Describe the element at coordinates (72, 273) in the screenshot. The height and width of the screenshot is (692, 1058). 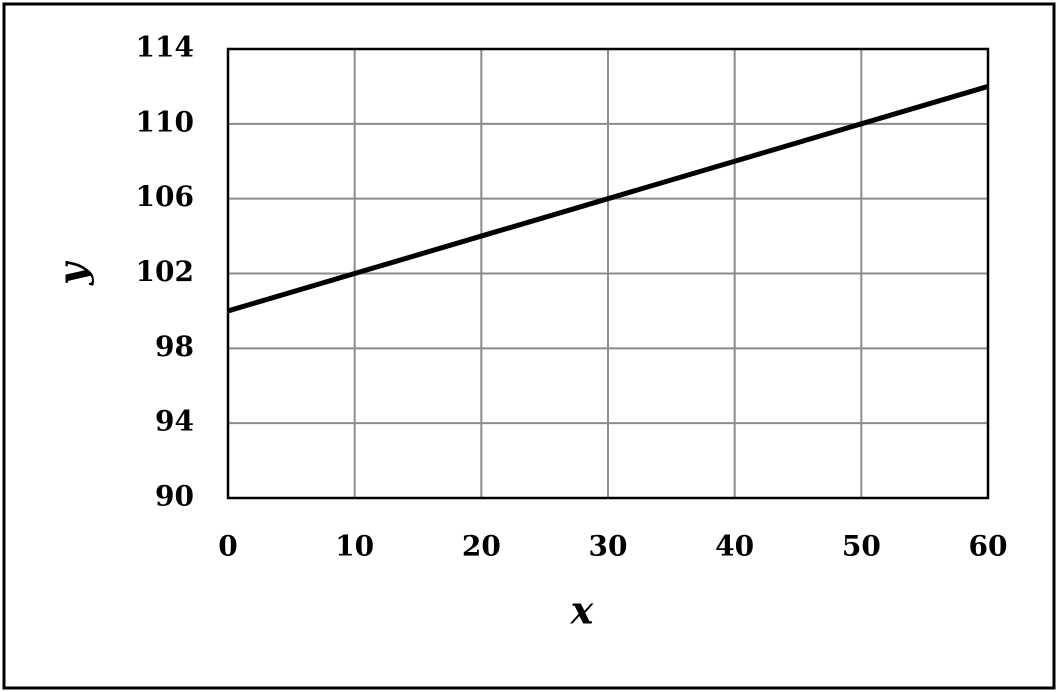
I see `y-axis-title: y` at that location.